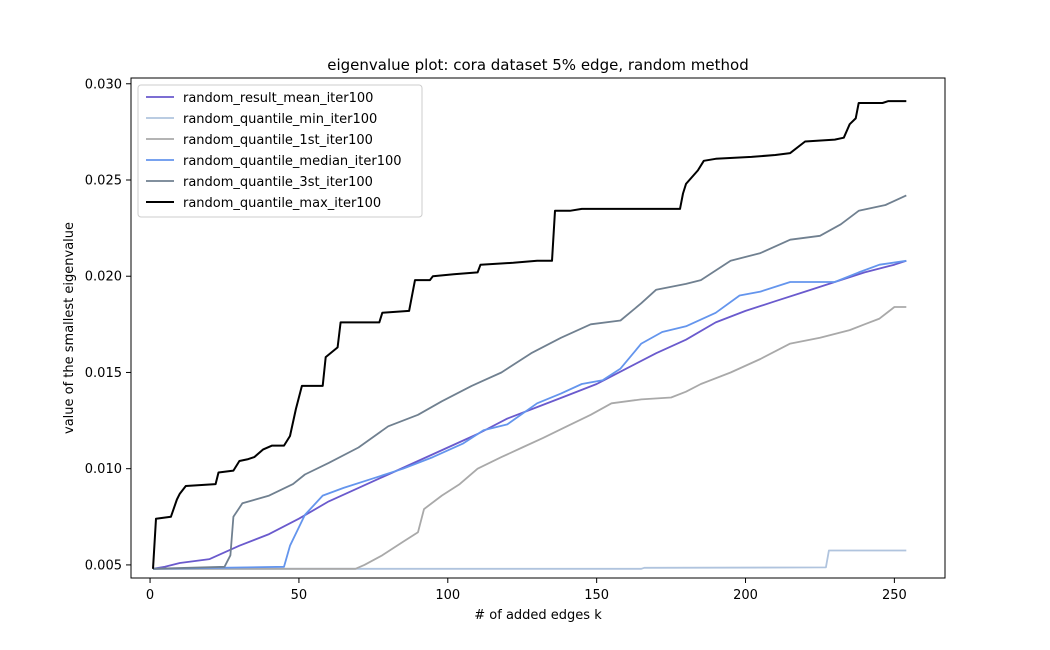 Image resolution: width=1050 pixels, height=650 pixels. What do you see at coordinates (69, 328) in the screenshot?
I see `y-axis-label: value of the smallest eigenvalue` at bounding box center [69, 328].